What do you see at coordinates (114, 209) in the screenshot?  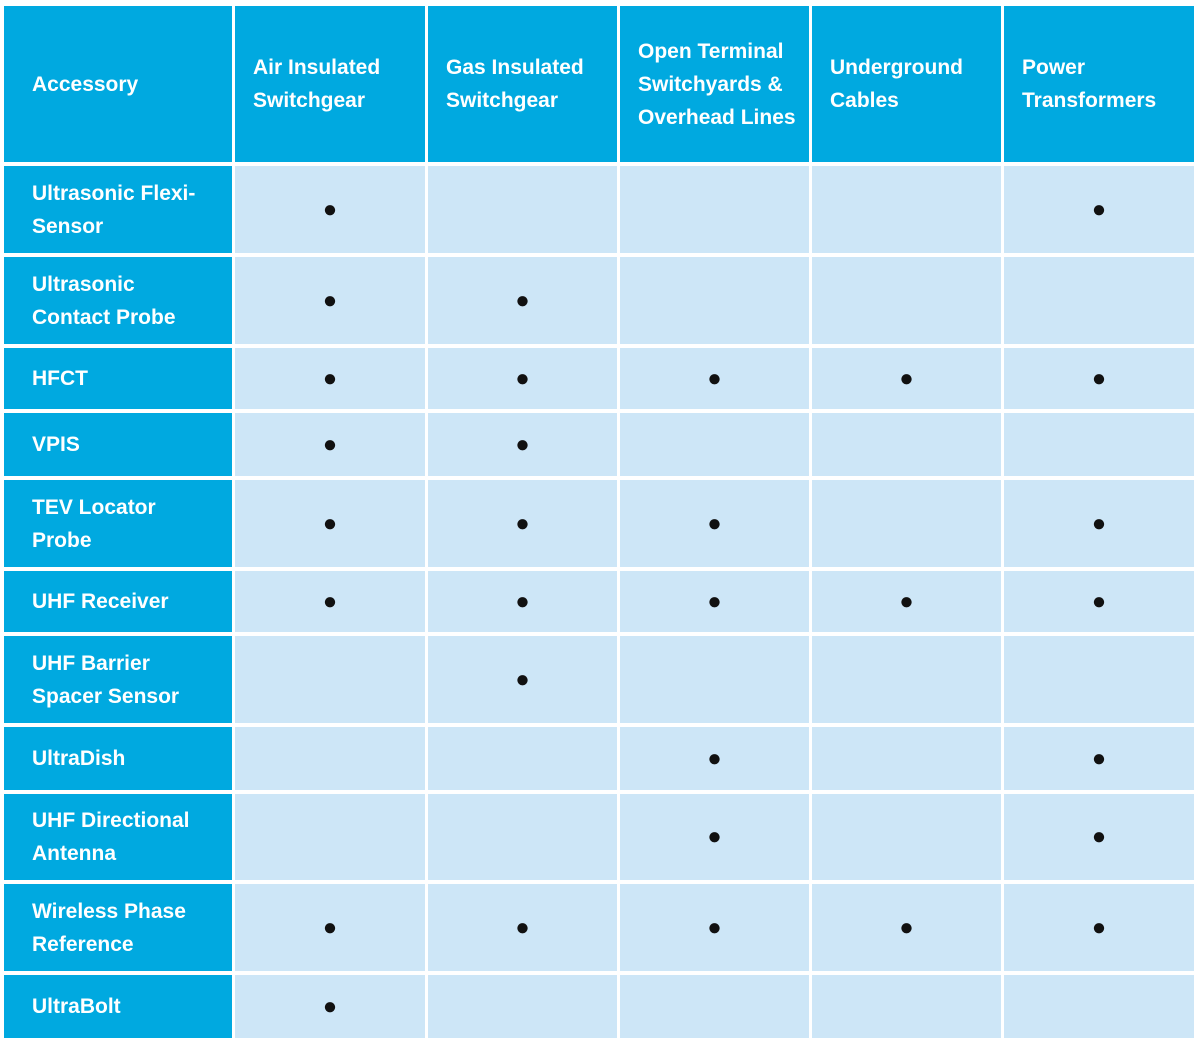 I see `row-label: Ultrasonic Flexi-Sensor` at bounding box center [114, 209].